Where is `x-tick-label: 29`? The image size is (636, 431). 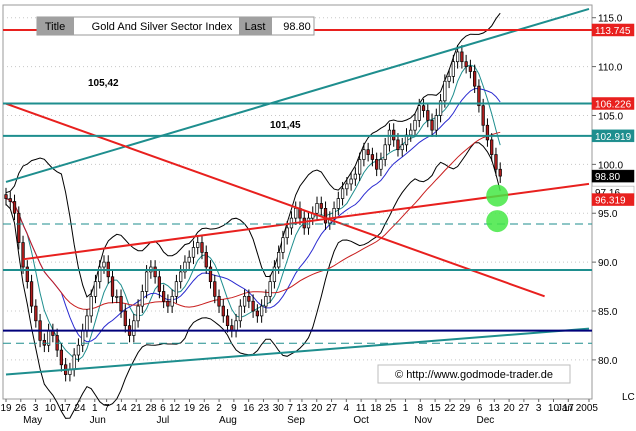 x-tick-label: 29 is located at coordinates (465, 408).